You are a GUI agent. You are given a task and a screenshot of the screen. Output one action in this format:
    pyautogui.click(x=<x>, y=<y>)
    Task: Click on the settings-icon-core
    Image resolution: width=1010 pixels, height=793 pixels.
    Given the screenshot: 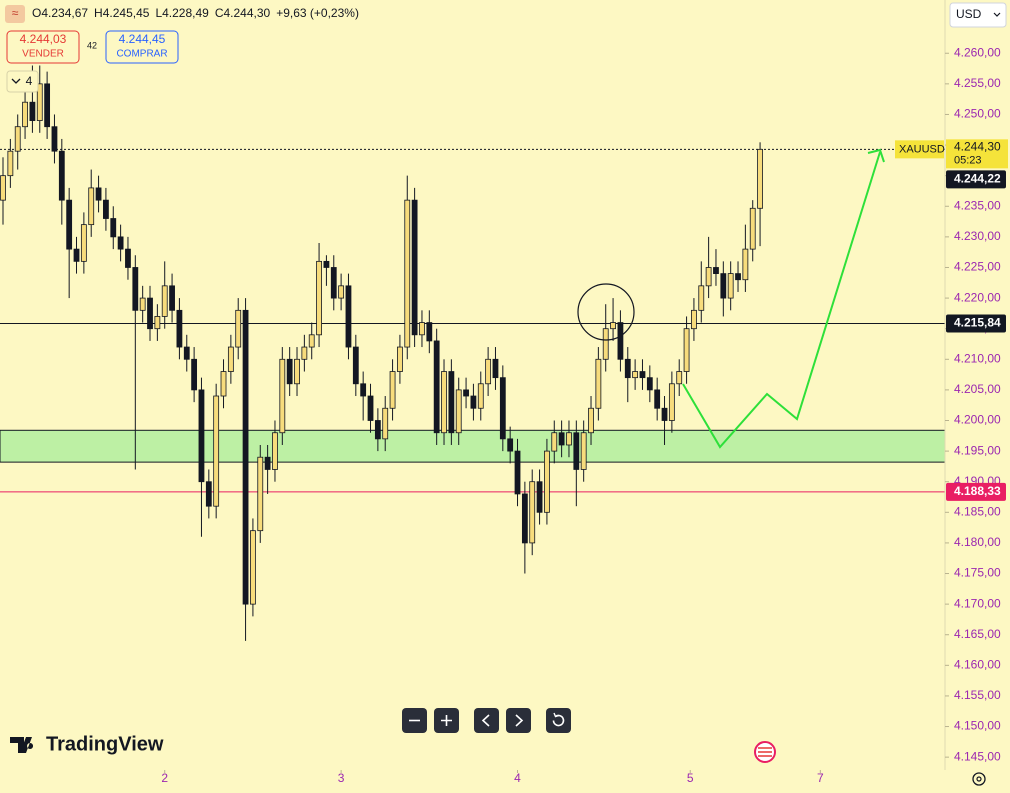 What is the action you would take?
    pyautogui.click(x=979, y=779)
    